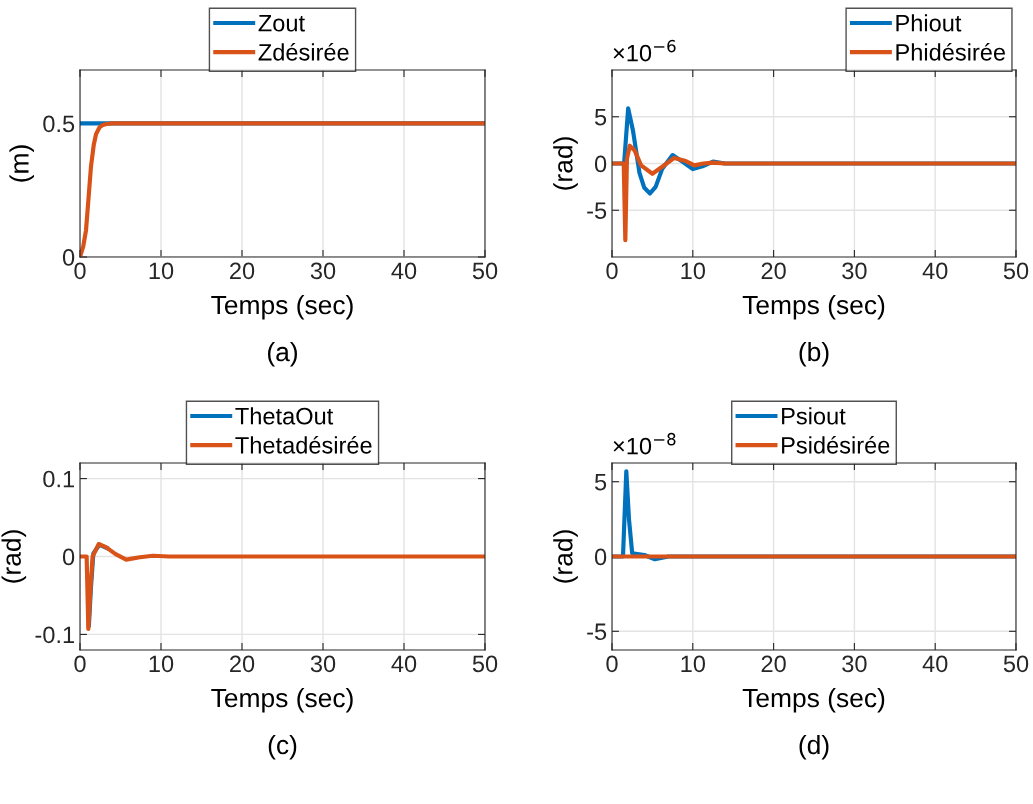 The height and width of the screenshot is (804, 1033). I want to click on text: (a), so click(282, 354).